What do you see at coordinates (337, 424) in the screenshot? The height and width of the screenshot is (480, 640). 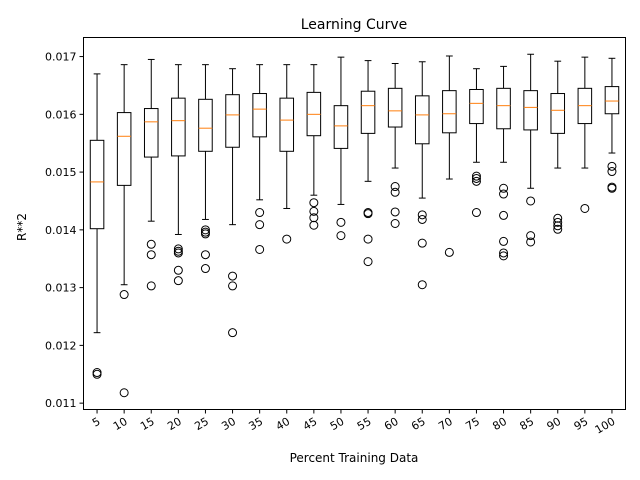 I see `x-tick-label: 50` at bounding box center [337, 424].